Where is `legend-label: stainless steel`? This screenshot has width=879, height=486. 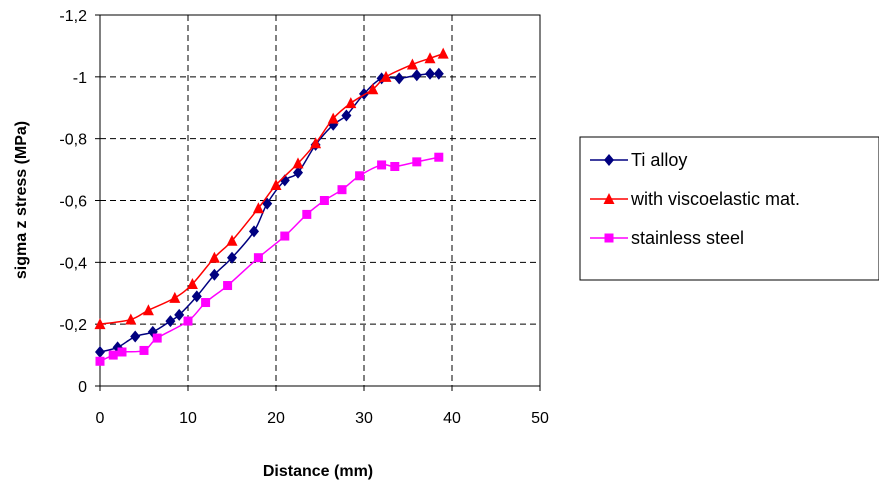 legend-label: stainless steel is located at coordinates (687, 238).